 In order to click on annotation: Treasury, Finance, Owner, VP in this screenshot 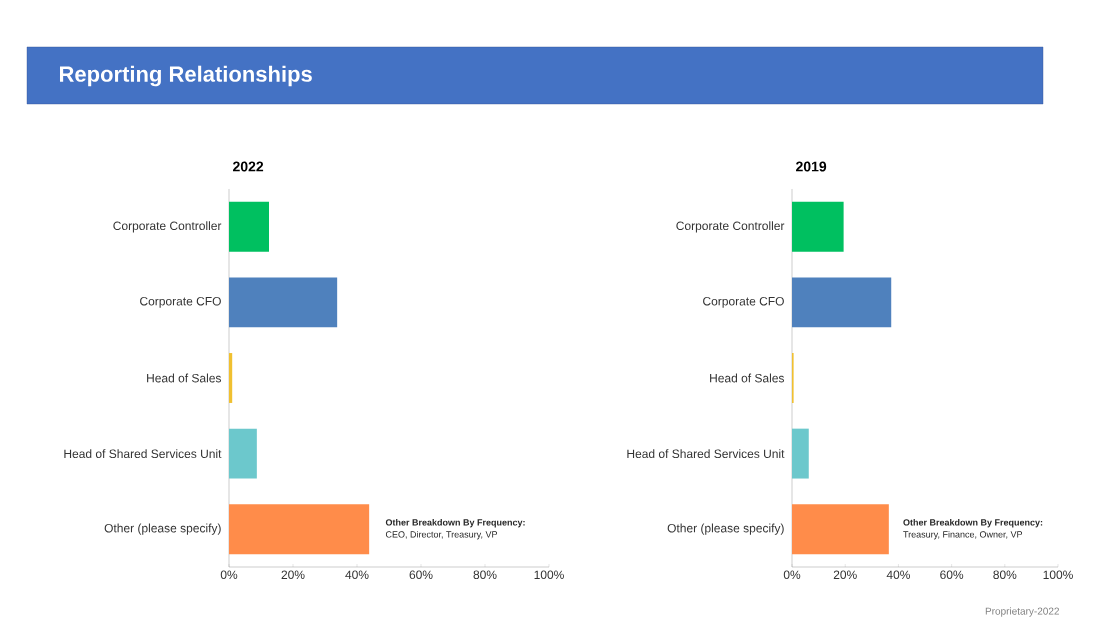, I will do `click(963, 535)`.